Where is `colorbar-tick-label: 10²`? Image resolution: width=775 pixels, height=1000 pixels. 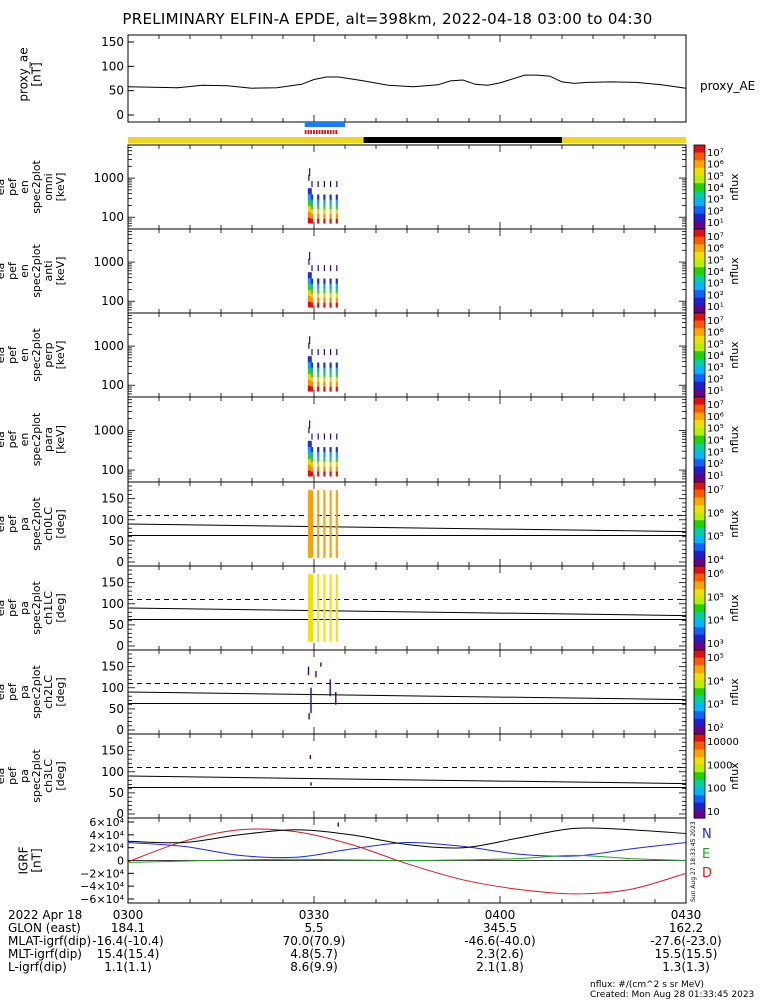 colorbar-tick-label: 10² is located at coordinates (715, 295).